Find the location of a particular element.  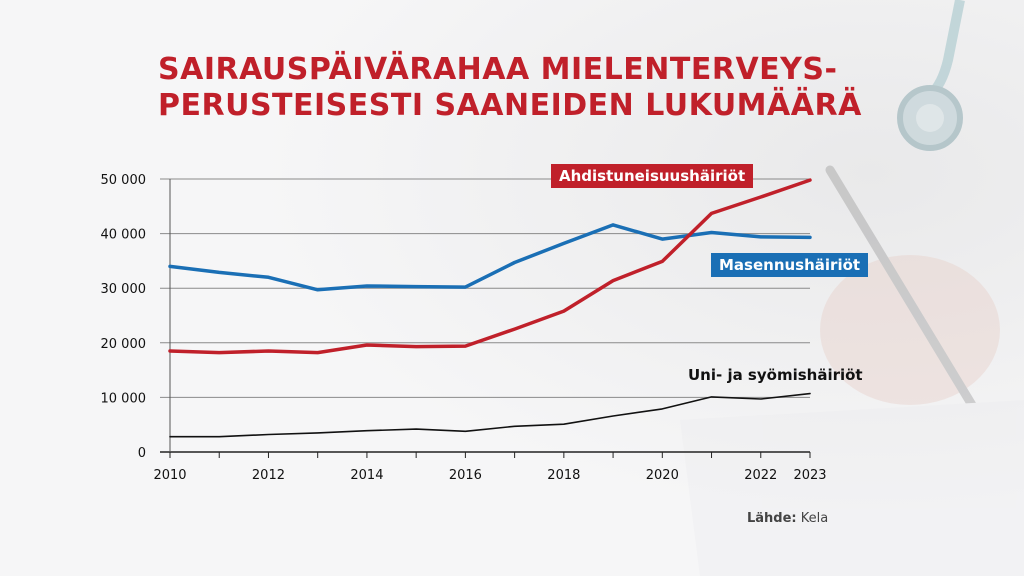

x-tick-label: 2018 is located at coordinates (563, 475).